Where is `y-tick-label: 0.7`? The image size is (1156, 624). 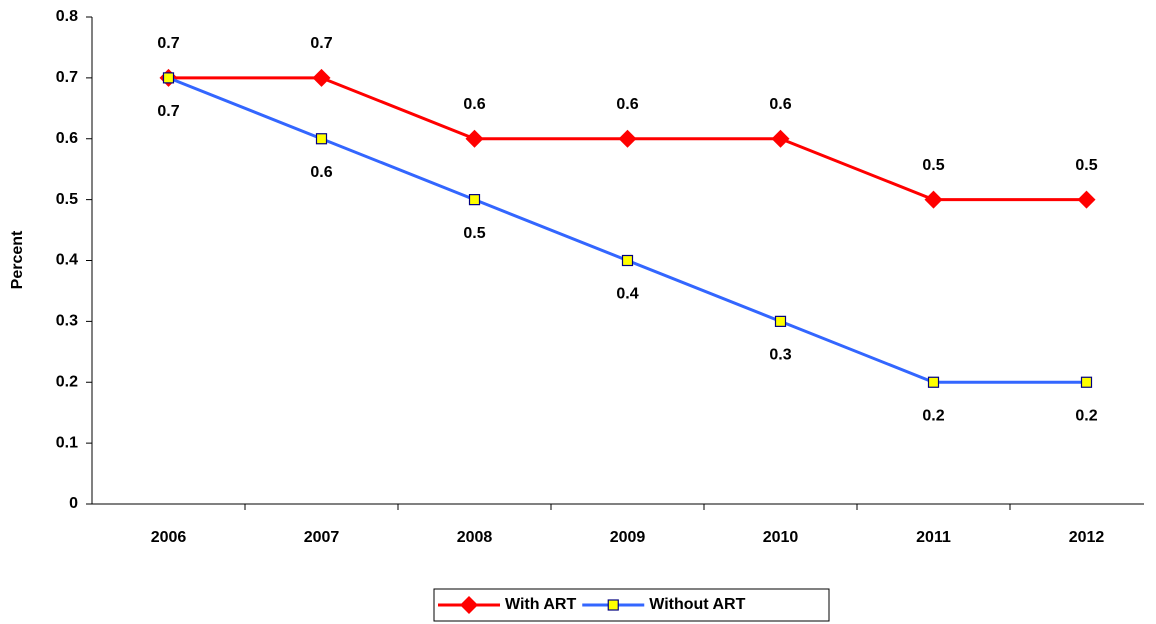
y-tick-label: 0.7 is located at coordinates (67, 77).